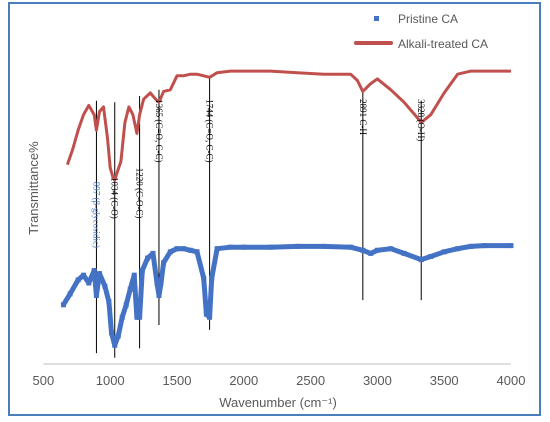  I want to click on annotation-label: 1220 (C-O-C), so click(140, 193).